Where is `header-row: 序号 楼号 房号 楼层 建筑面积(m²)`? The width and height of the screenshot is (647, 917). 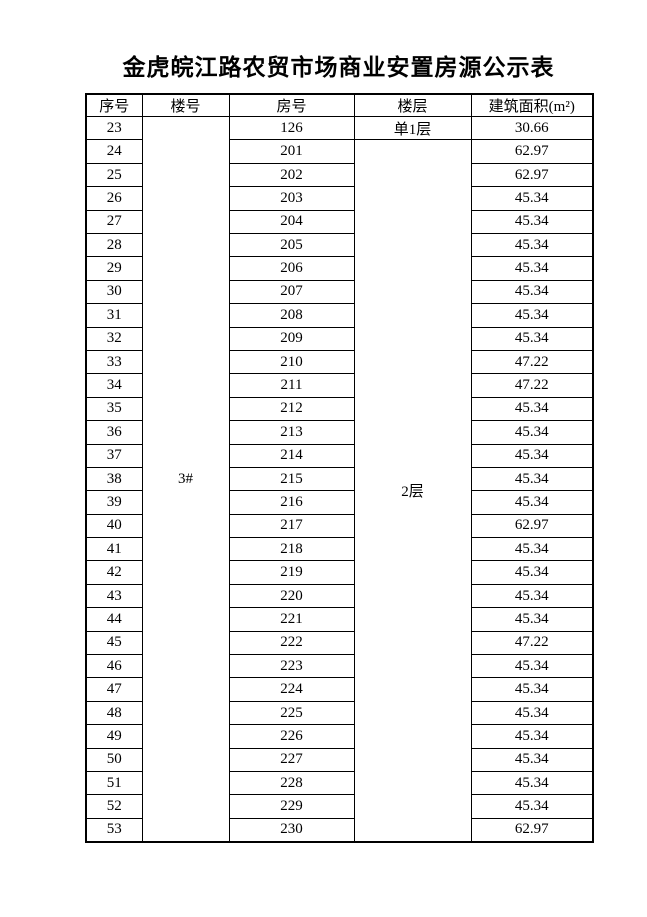
header-row: 序号 楼号 房号 楼层 建筑面积(m²) is located at coordinates (339, 105).